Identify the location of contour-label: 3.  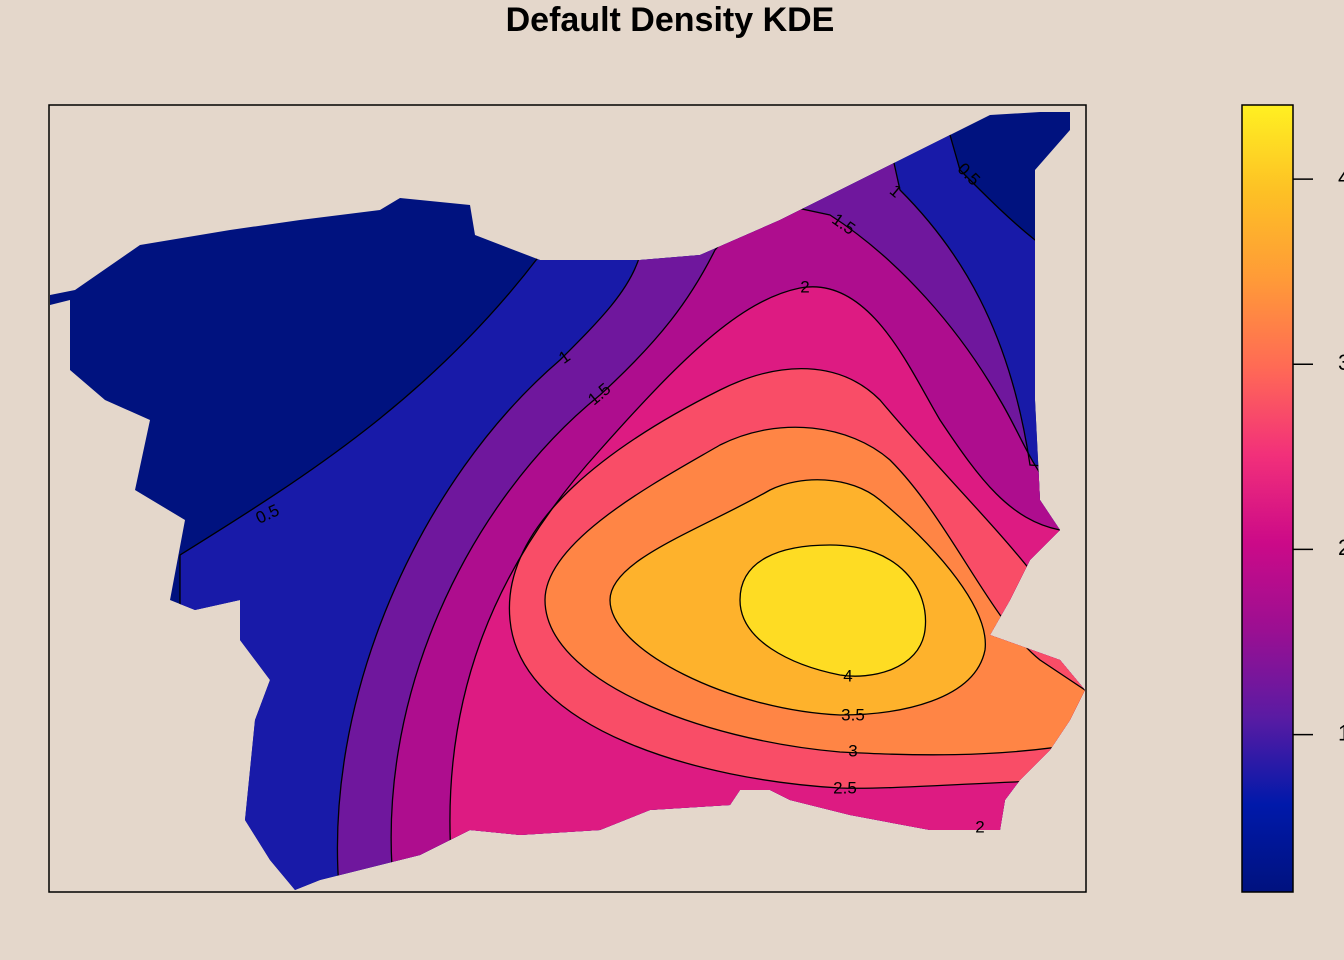
(852, 750).